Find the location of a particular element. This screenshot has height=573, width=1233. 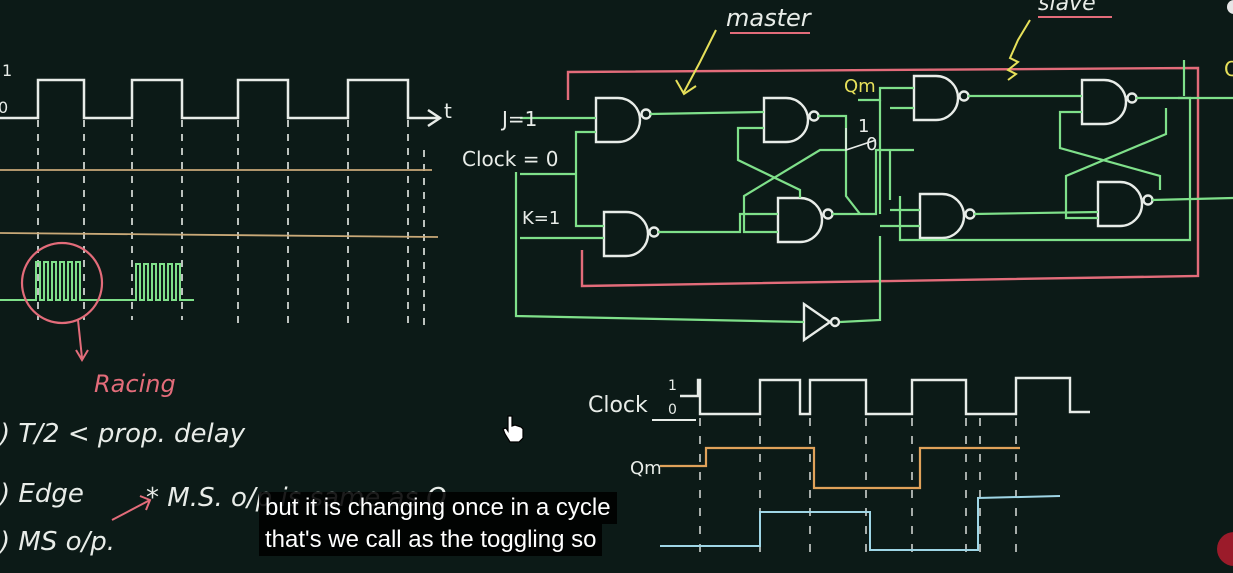

racing-oscillation is located at coordinates (97, 301).